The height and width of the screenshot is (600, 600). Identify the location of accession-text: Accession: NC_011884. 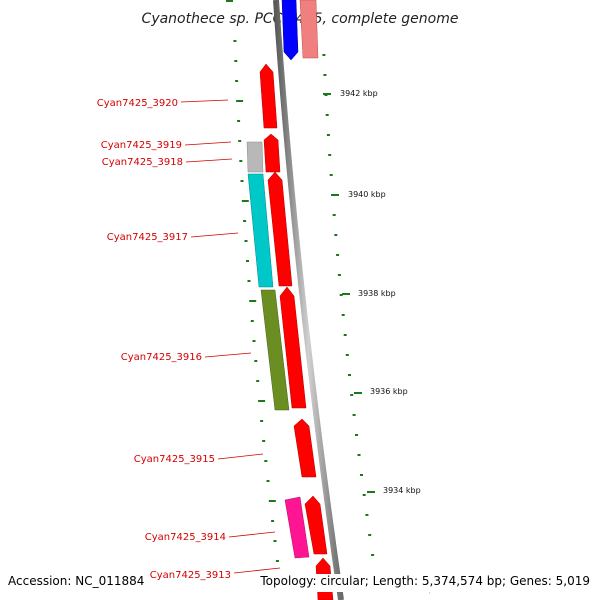
(76, 583).